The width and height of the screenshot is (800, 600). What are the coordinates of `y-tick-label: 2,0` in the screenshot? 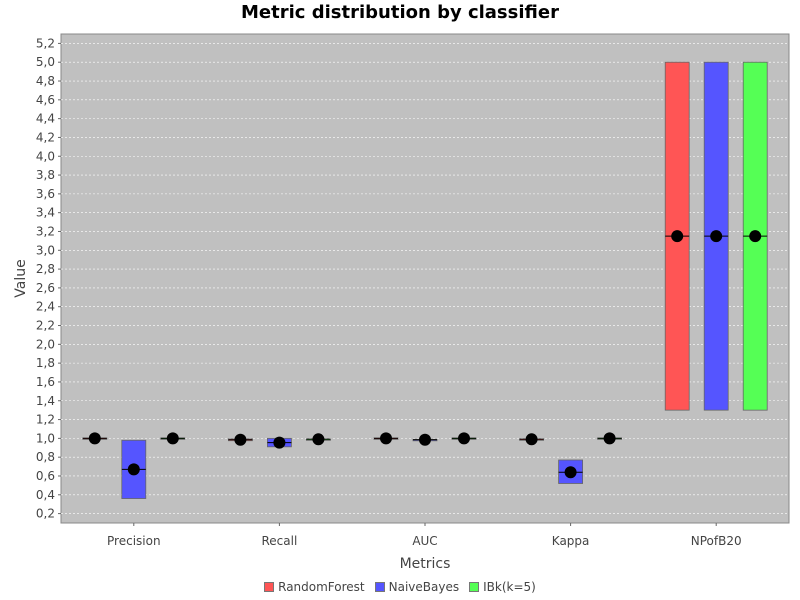 It's located at (45, 344).